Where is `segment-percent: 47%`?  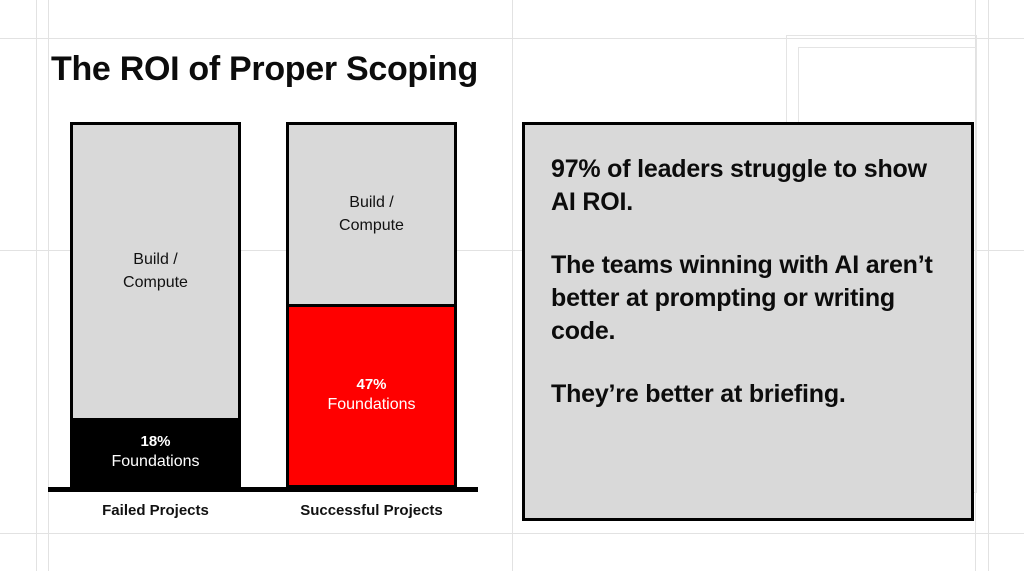 segment-percent: 47% is located at coordinates (371, 385).